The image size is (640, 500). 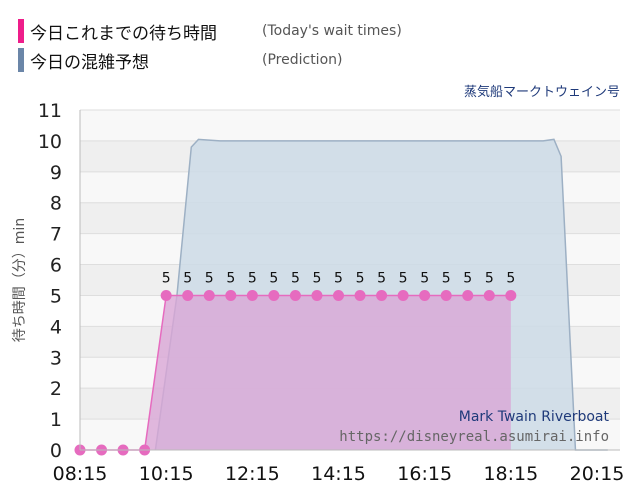 What do you see at coordinates (21, 31) in the screenshot?
I see `legend-actual-swatch` at bounding box center [21, 31].